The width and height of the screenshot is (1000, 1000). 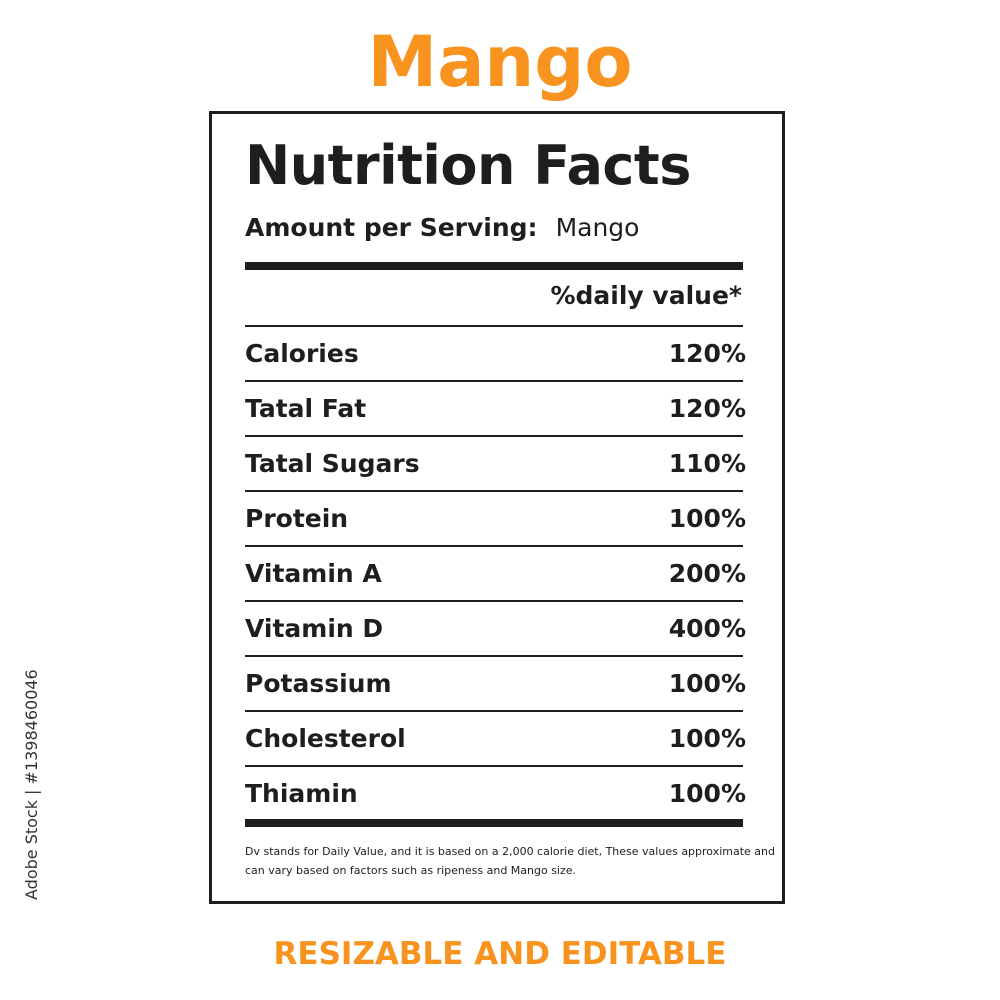 What do you see at coordinates (31, 784) in the screenshot?
I see `stock-id-text: Adobe Stock | #1398460046` at bounding box center [31, 784].